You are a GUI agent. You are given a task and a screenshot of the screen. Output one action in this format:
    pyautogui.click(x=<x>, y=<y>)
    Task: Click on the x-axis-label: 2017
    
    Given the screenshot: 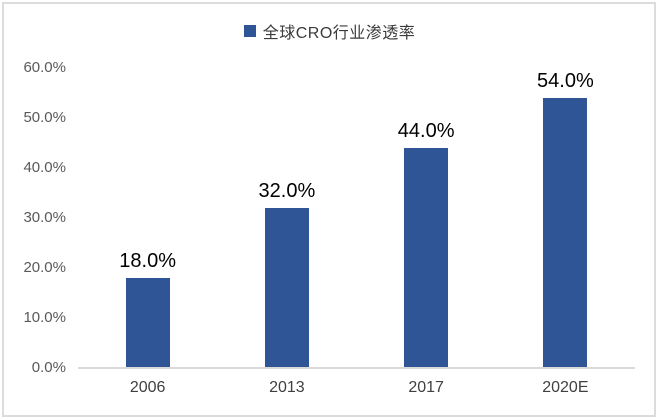 What is the action you would take?
    pyautogui.click(x=426, y=387)
    